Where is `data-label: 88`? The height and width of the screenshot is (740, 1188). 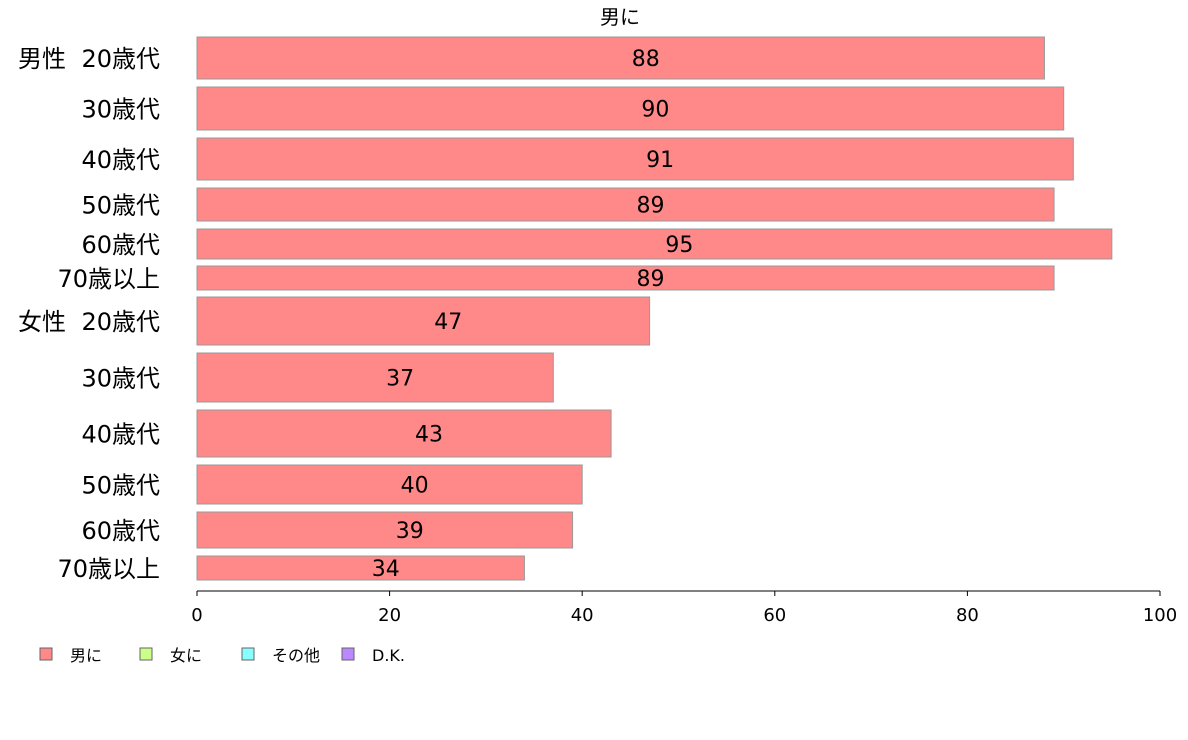
data-label: 88 is located at coordinates (646, 59).